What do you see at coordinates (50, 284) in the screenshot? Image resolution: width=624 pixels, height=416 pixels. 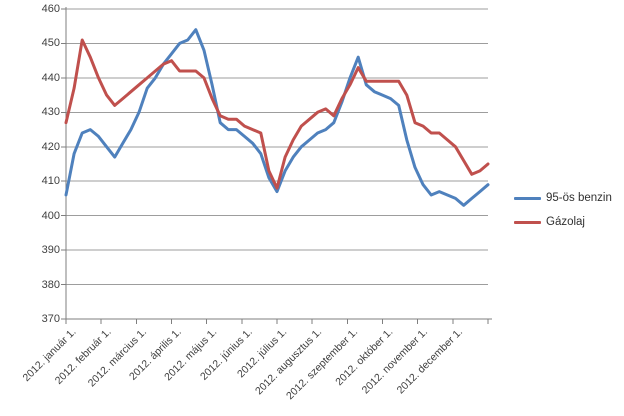 I see `y-axis-label: 380` at bounding box center [50, 284].